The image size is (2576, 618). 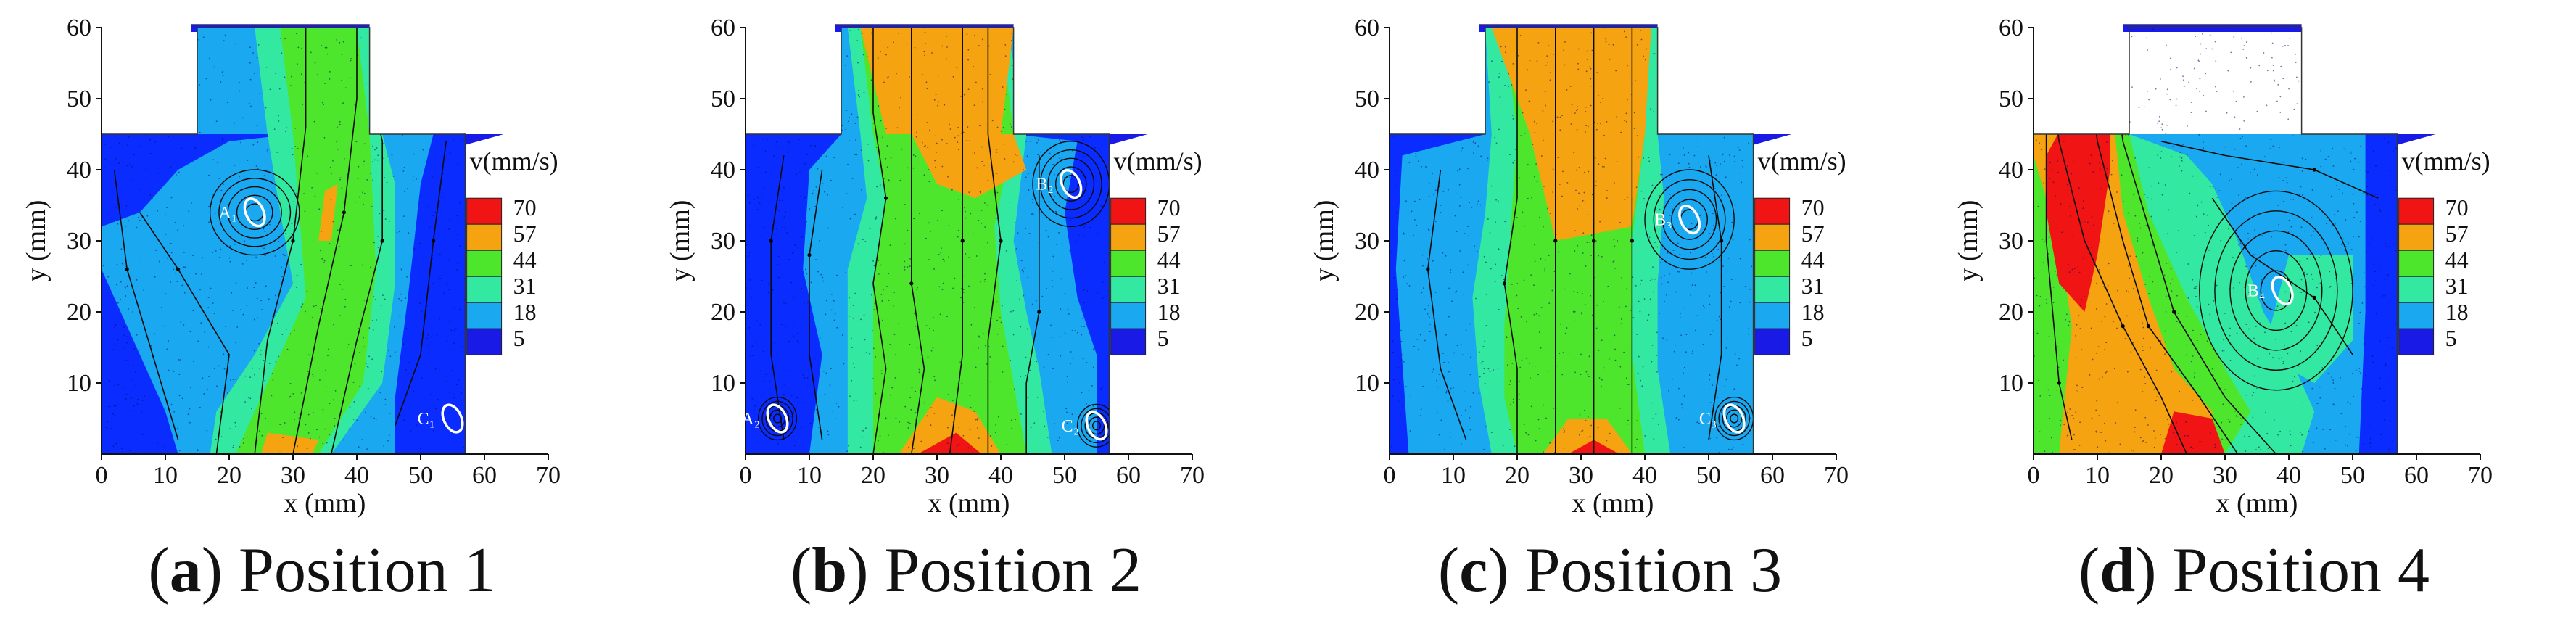 I want to click on legend-label: 31, so click(x=1169, y=286).